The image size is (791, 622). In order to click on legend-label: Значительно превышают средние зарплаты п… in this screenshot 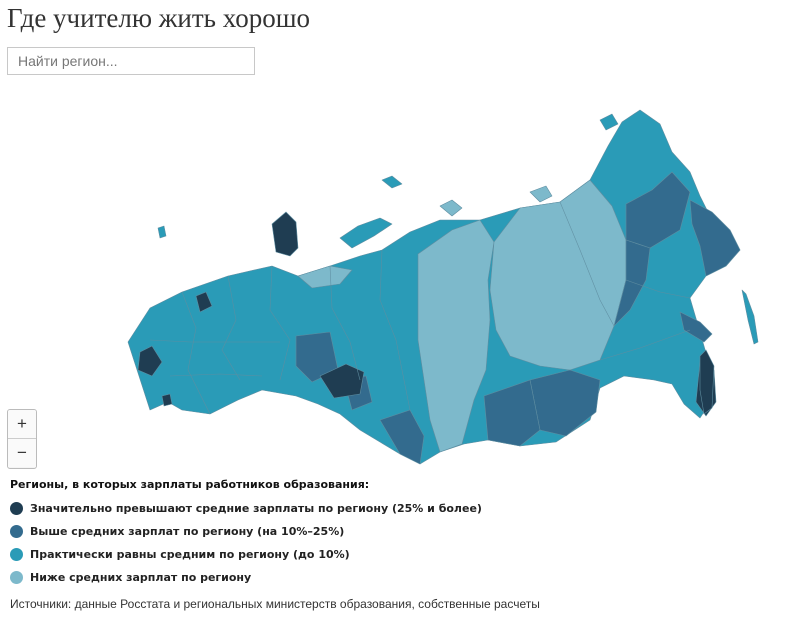, I will do `click(256, 508)`.